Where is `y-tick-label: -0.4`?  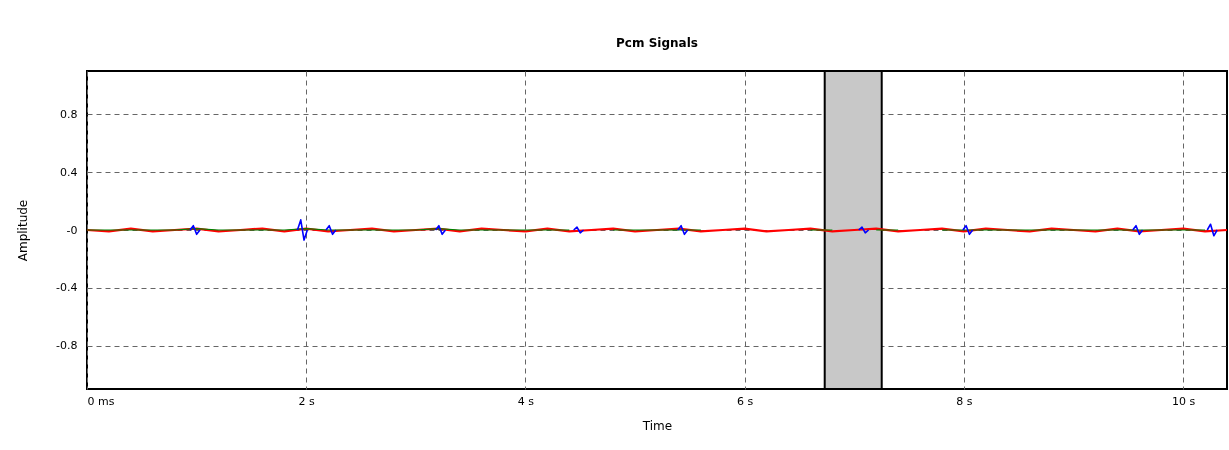 y-tick-label: -0.4 is located at coordinates (67, 288).